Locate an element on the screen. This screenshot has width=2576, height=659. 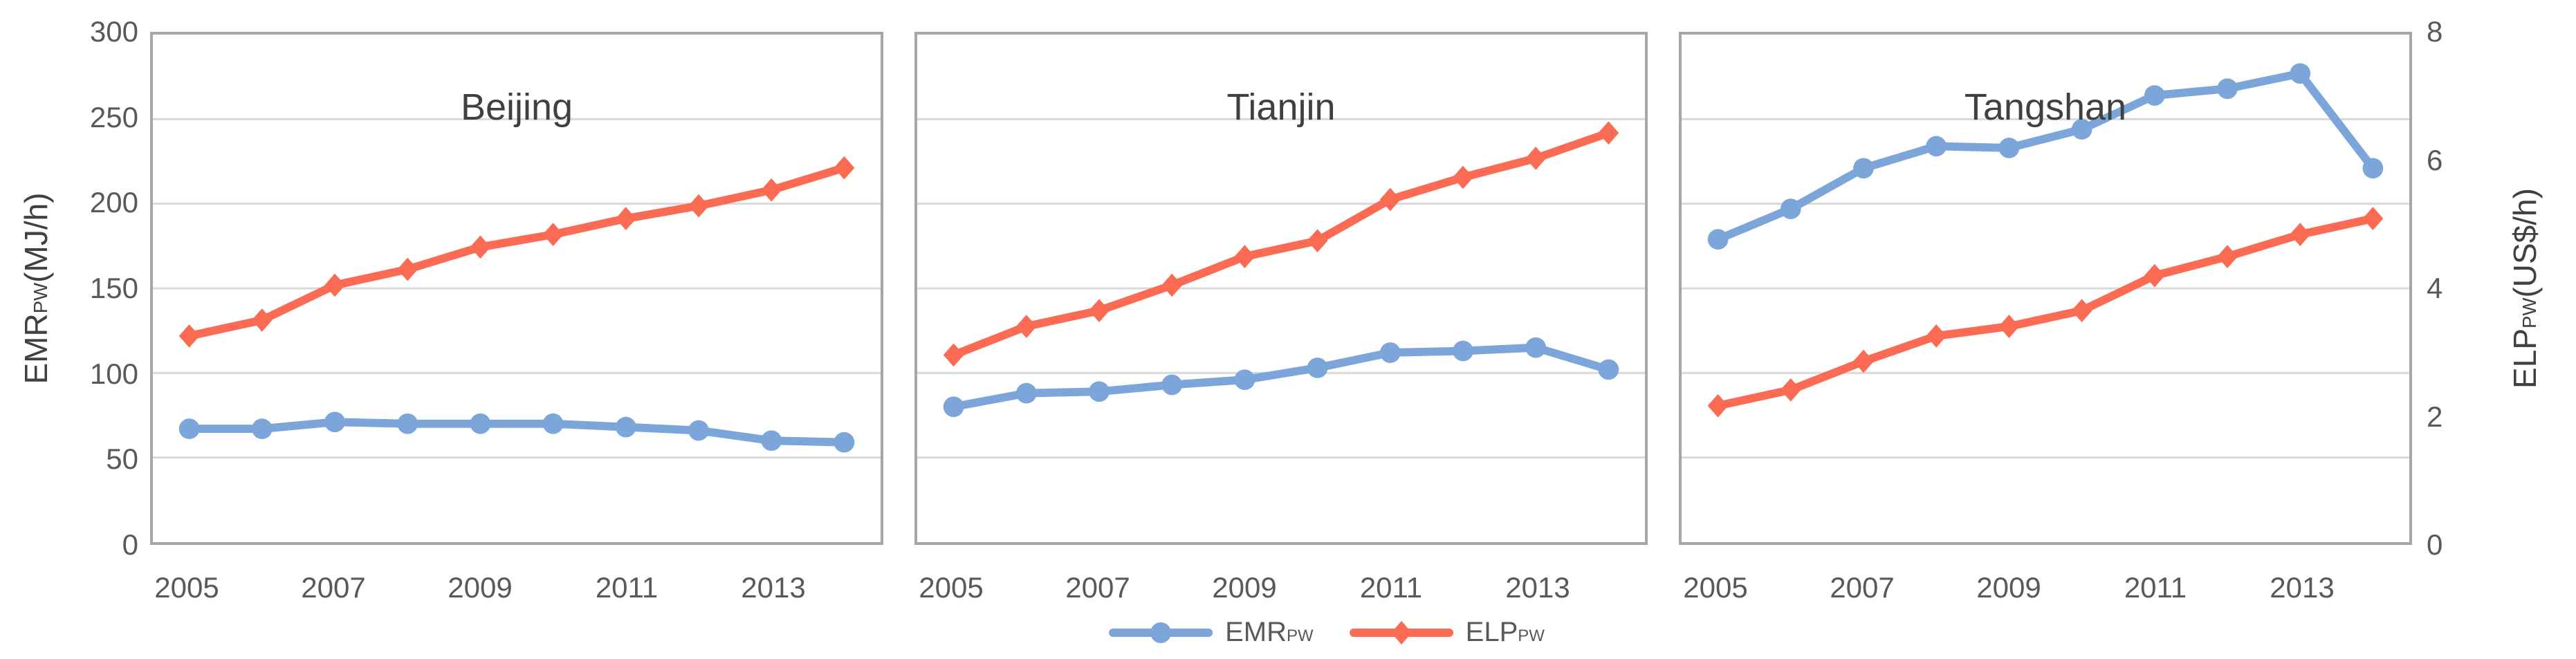
right-axis-tick-label: 2 is located at coordinates (2435, 416).